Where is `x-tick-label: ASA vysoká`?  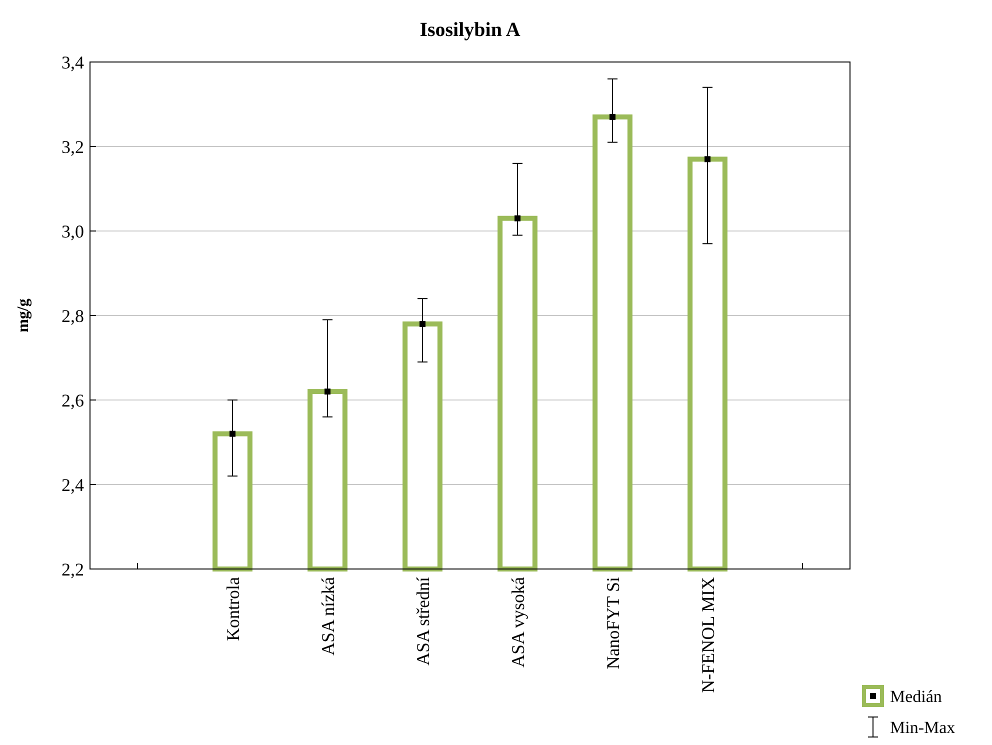 x-tick-label: ASA vysoká is located at coordinates (518, 622).